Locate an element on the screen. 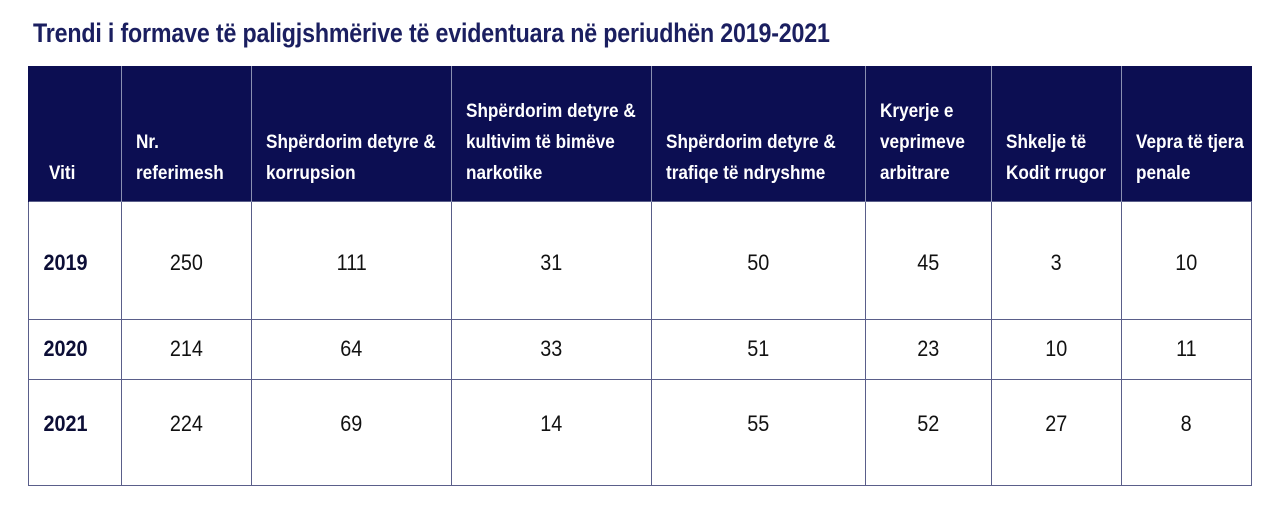 The width and height of the screenshot is (1280, 522). table-cell: 45 is located at coordinates (928, 260).